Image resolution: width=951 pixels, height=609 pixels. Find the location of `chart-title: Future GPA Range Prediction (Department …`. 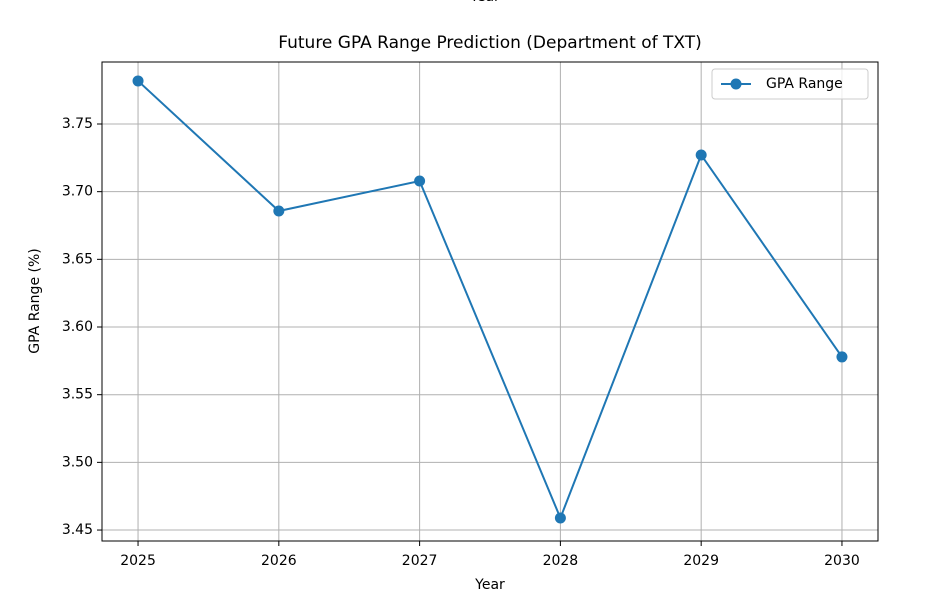

chart-title: Future GPA Range Prediction (Department … is located at coordinates (490, 43).